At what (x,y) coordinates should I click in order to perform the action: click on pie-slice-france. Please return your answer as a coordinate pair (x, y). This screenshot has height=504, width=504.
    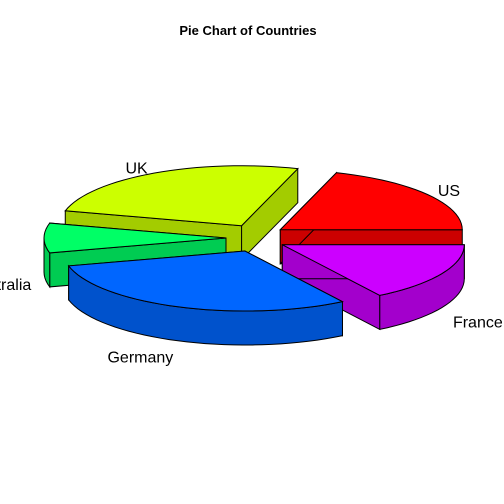
    Looking at the image, I should click on (373, 287).